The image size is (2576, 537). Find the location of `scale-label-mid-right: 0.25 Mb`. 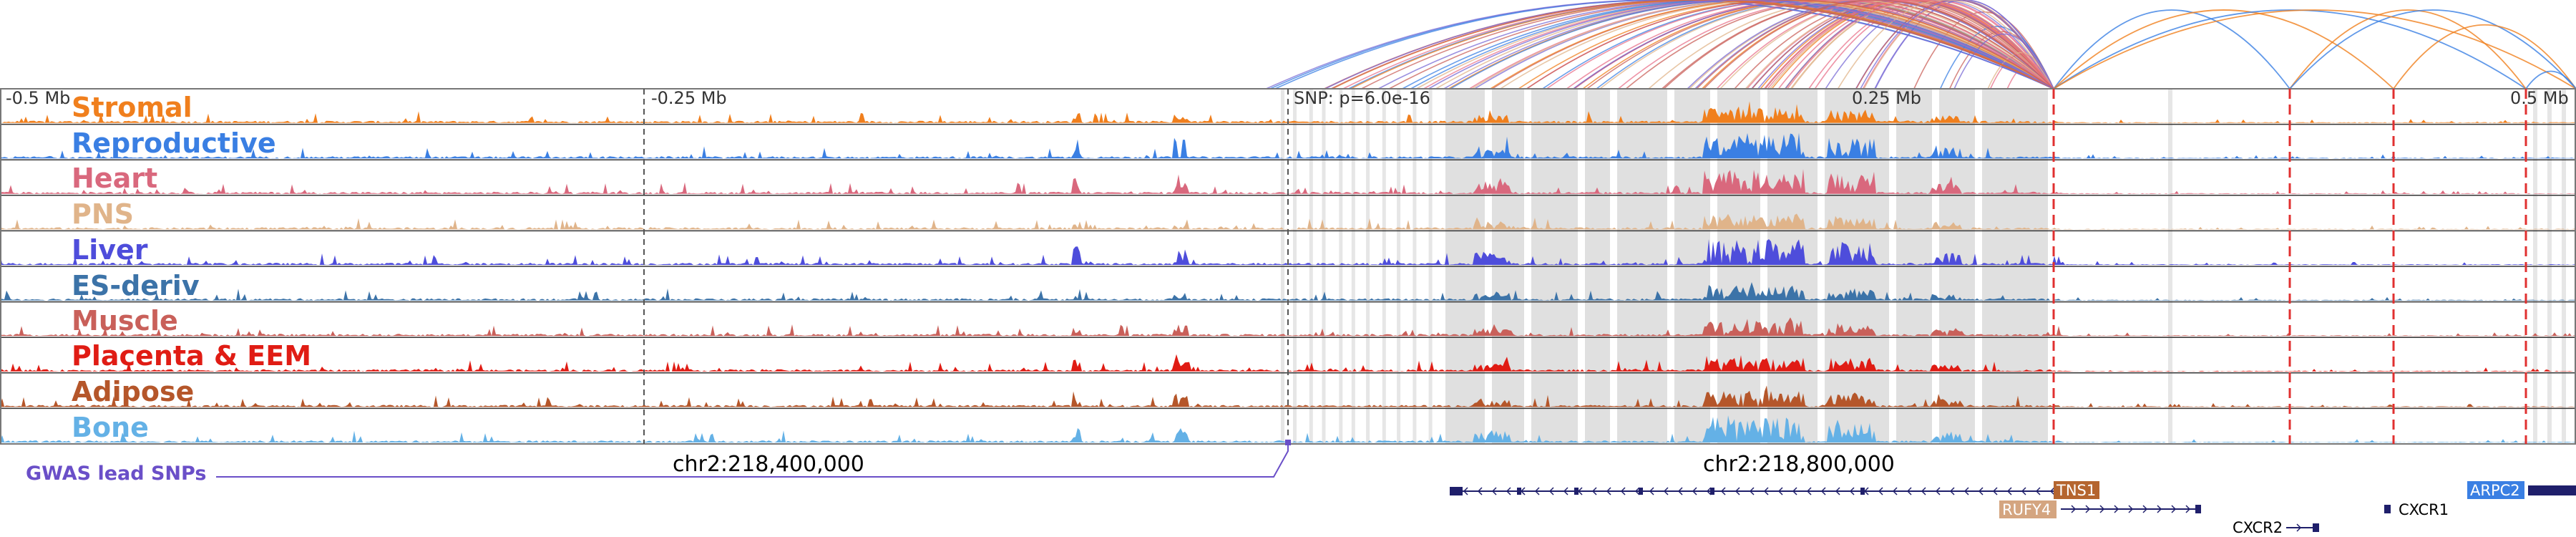

scale-label-mid-right: 0.25 Mb is located at coordinates (1886, 98).